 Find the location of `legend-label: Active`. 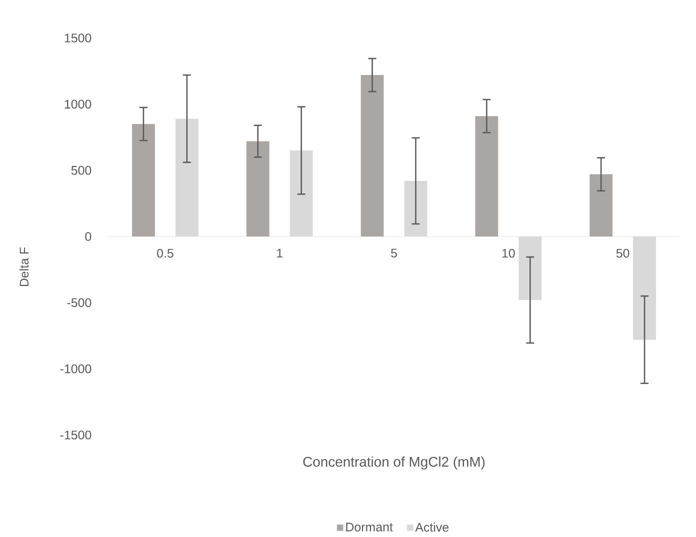

legend-label: Active is located at coordinates (432, 527).